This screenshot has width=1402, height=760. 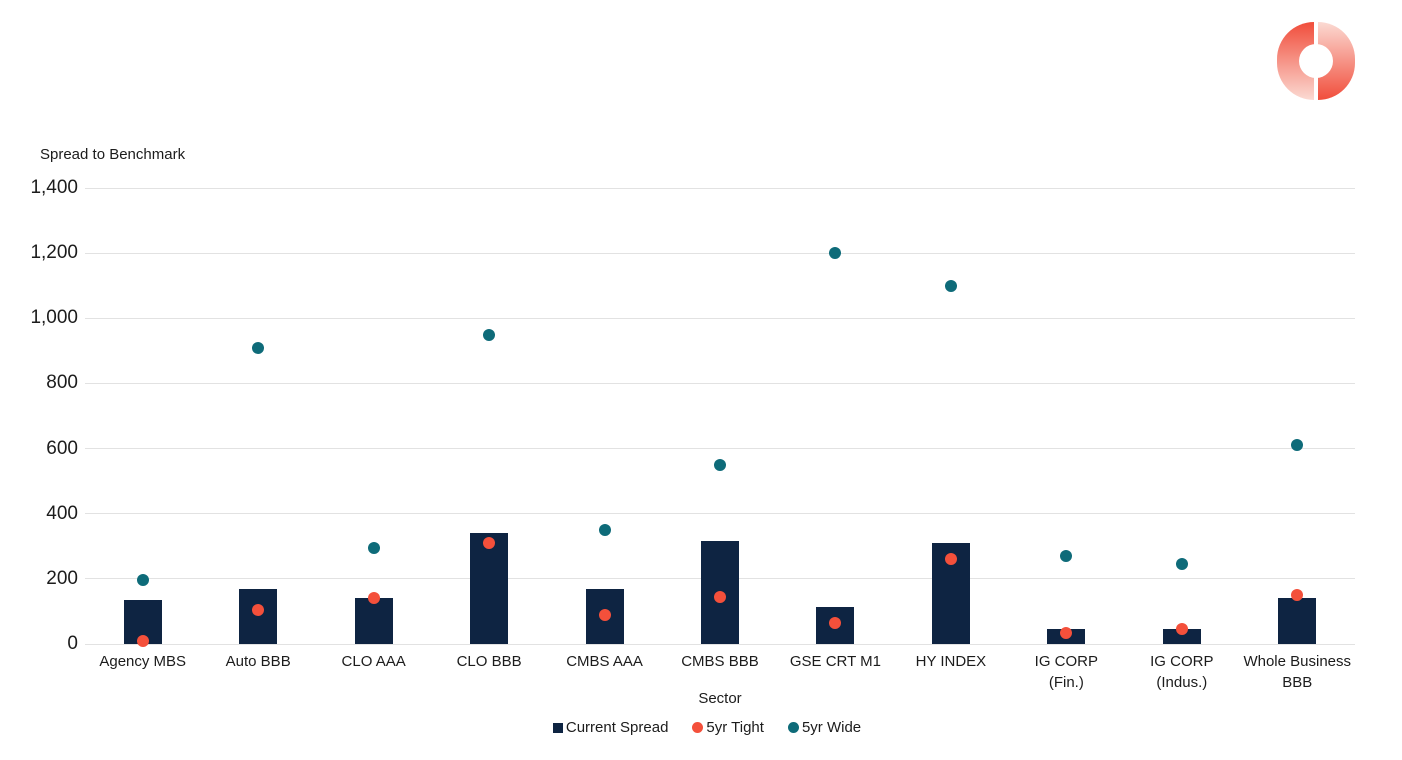 I want to click on y-axis-title: Spread to Benchmark, so click(x=113, y=154).